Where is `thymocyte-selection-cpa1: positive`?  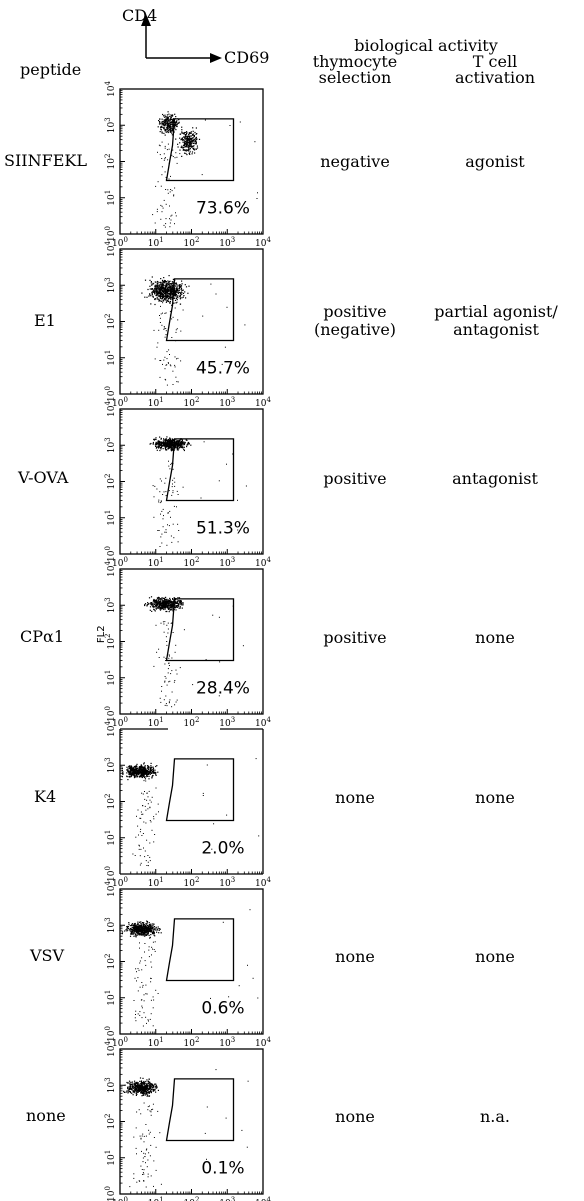 thymocyte-selection-cpa1: positive is located at coordinates (355, 637).